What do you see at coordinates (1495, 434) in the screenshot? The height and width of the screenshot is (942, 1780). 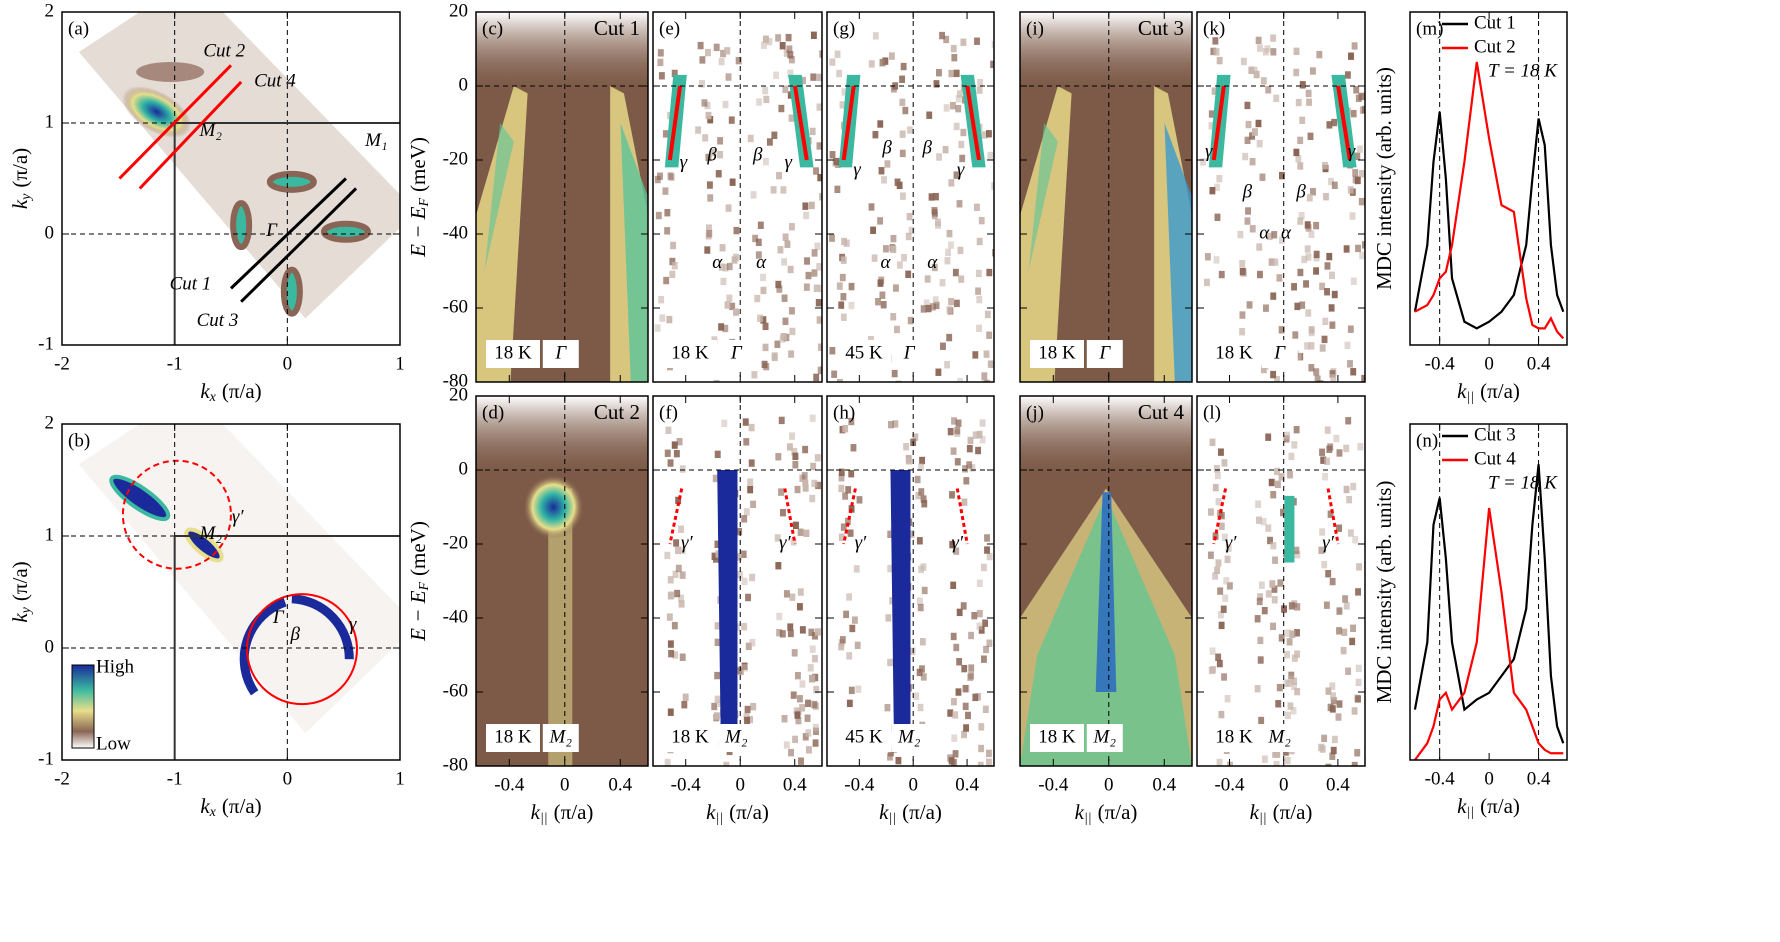 I see `legend-label: Cut 3` at bounding box center [1495, 434].